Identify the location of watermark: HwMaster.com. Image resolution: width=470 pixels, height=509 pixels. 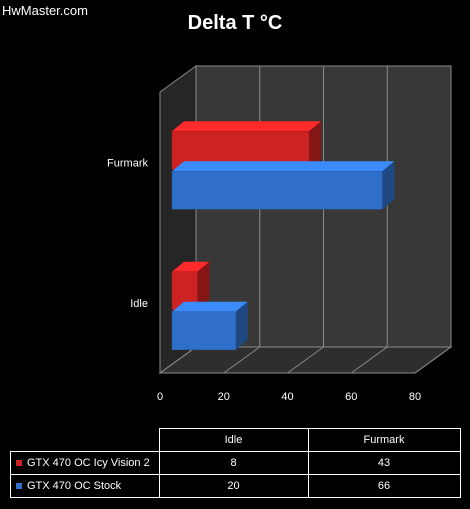
(45, 10).